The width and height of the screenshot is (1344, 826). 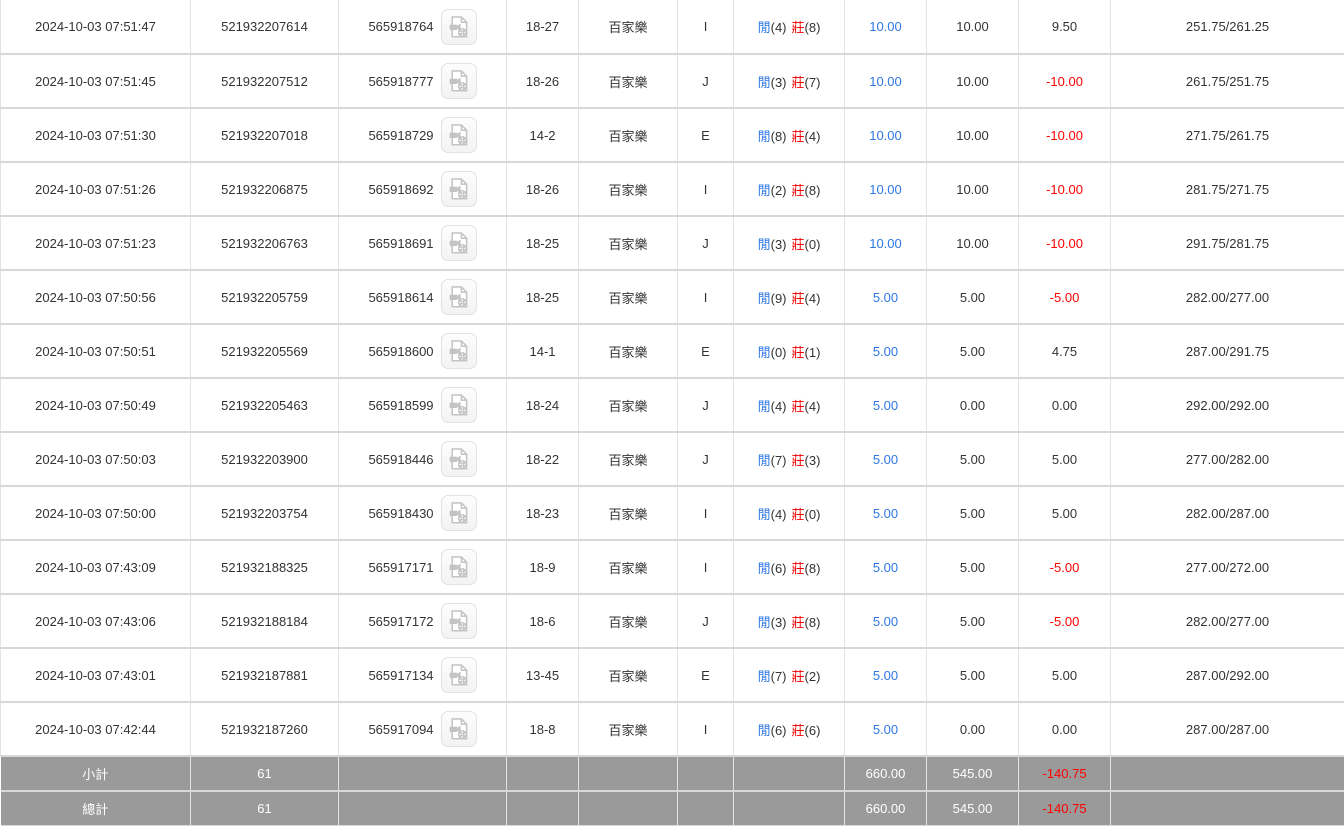 I want to click on seat-letter: J, so click(x=705, y=243).